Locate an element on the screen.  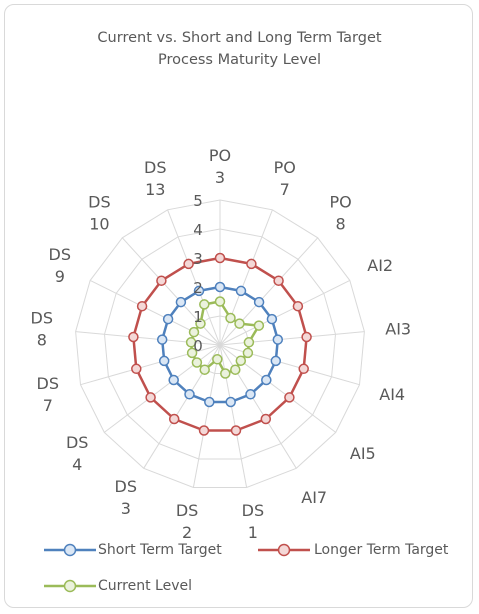
legend-label-current: Current Level is located at coordinates (145, 586).